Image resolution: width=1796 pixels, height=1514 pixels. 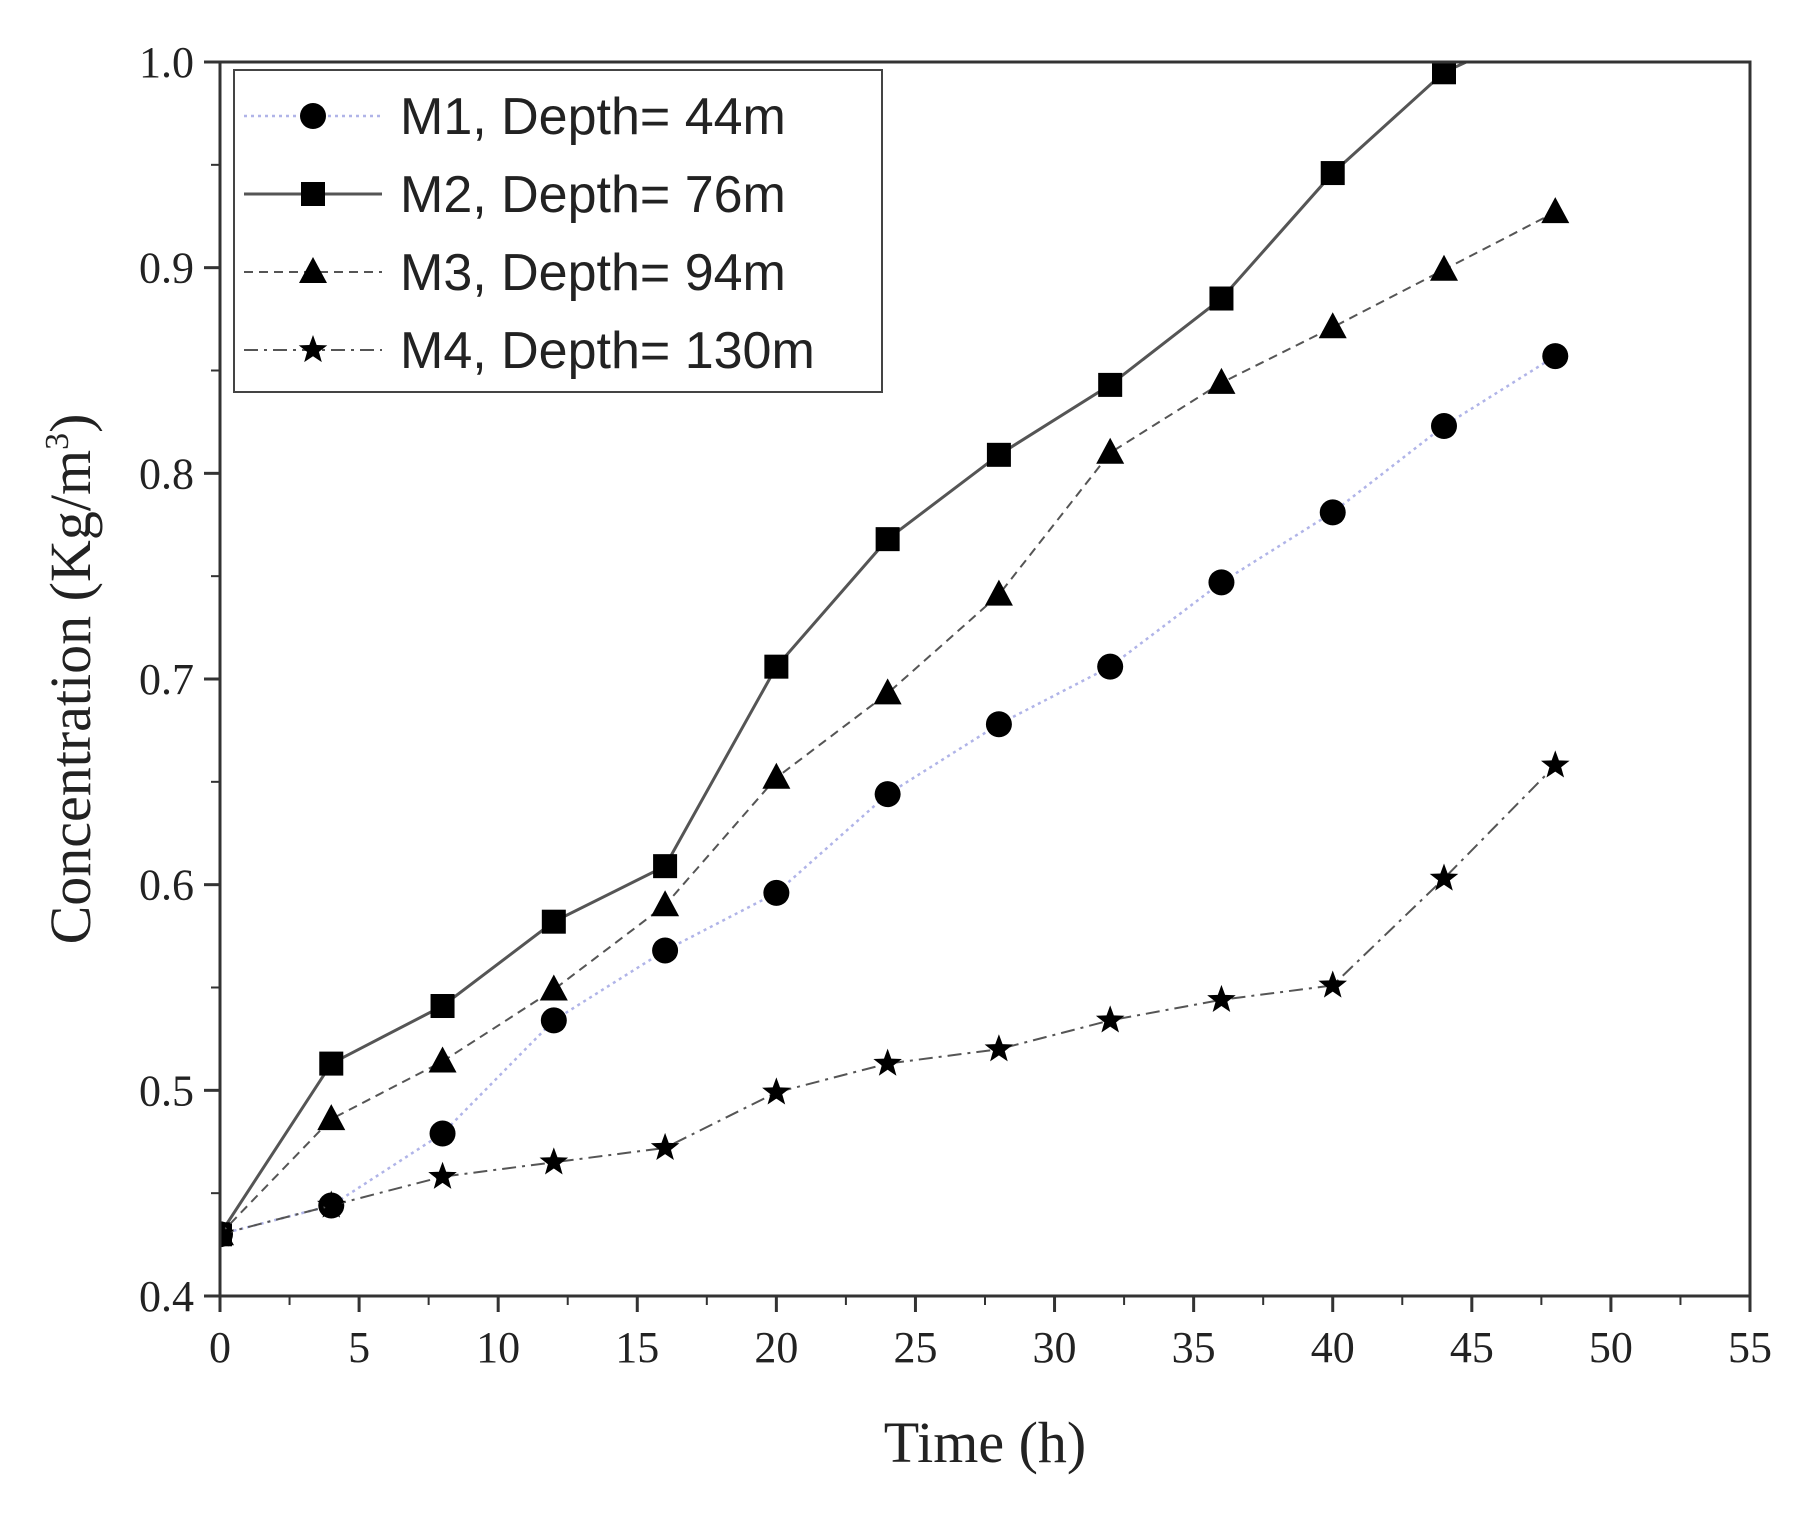 I want to click on x-tick-label: 20, so click(x=776, y=1347).